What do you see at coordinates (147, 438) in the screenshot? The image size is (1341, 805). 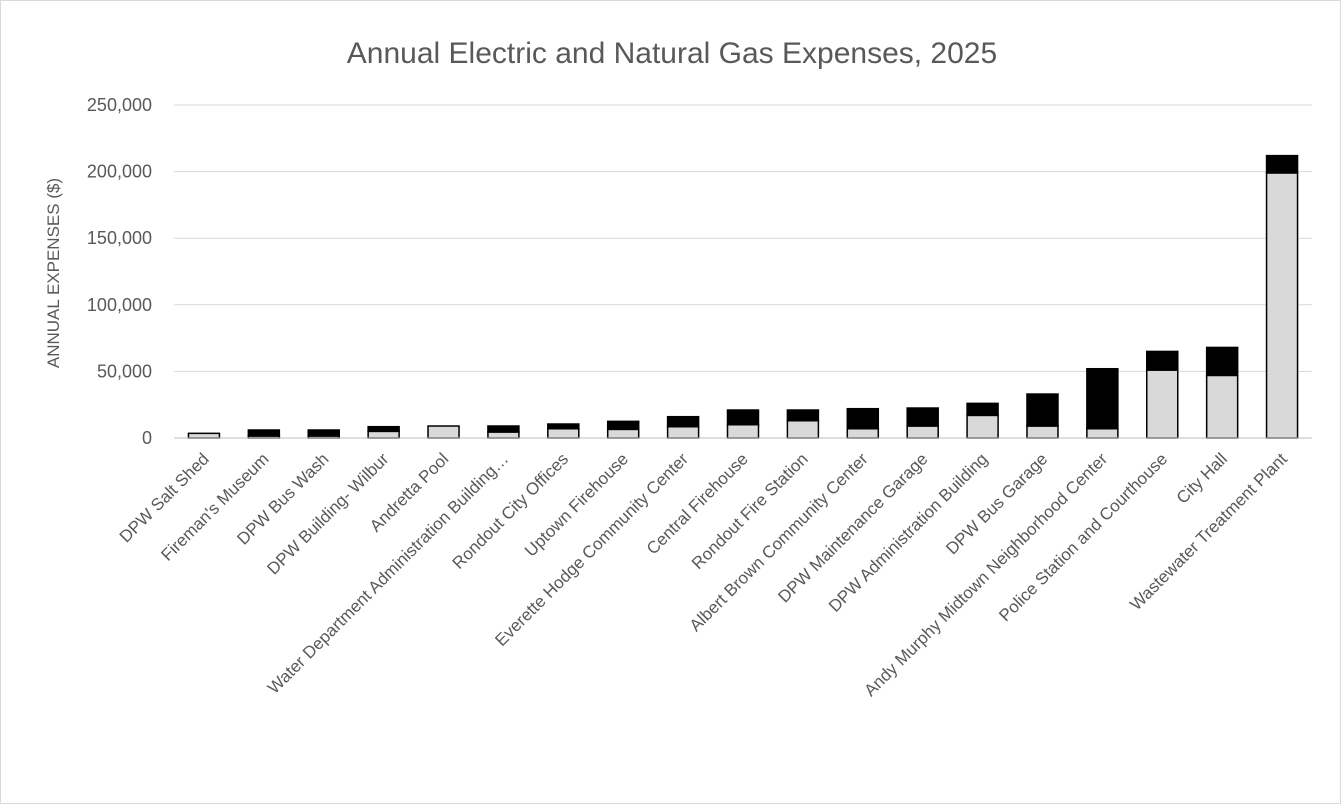 I see `y-tick-label: 0` at bounding box center [147, 438].